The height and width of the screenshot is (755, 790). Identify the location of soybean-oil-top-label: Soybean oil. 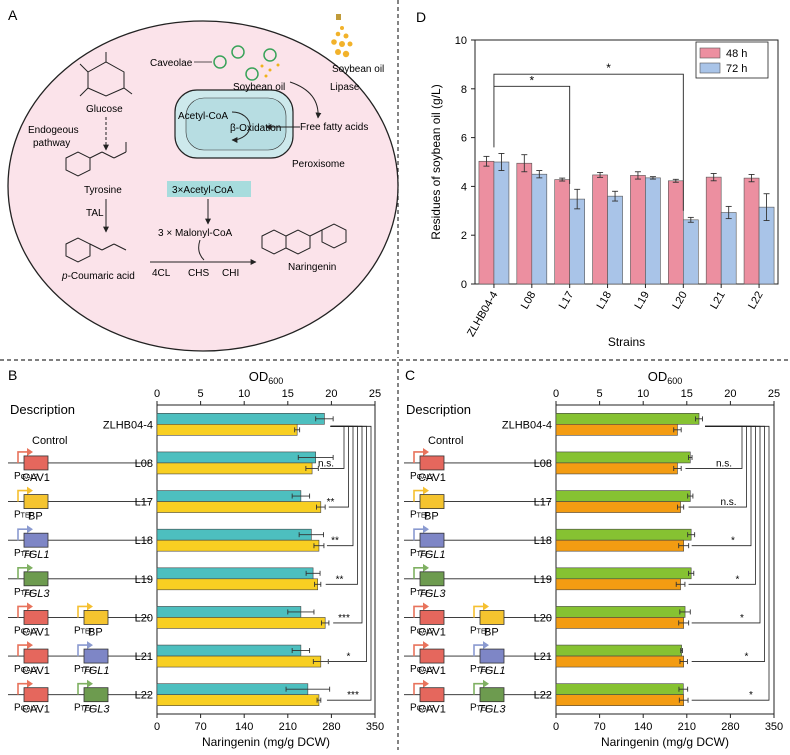
(259, 87).